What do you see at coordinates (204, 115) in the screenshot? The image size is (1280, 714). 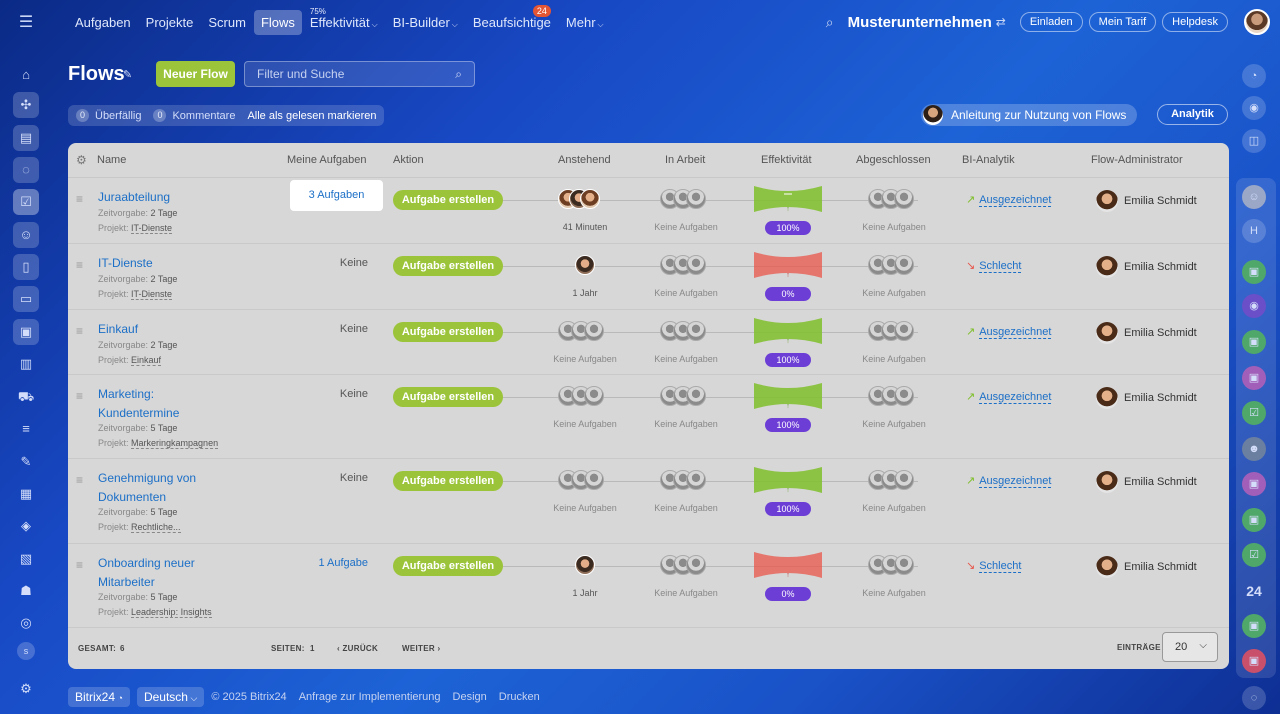 I see `comments-label: Kommentare` at bounding box center [204, 115].